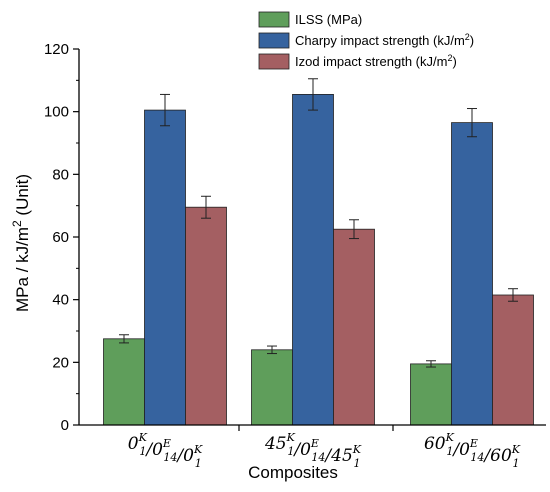  What do you see at coordinates (472, 450) in the screenshot?
I see `x-category-label: 60K 1/0E 14/60K 1` at bounding box center [472, 450].